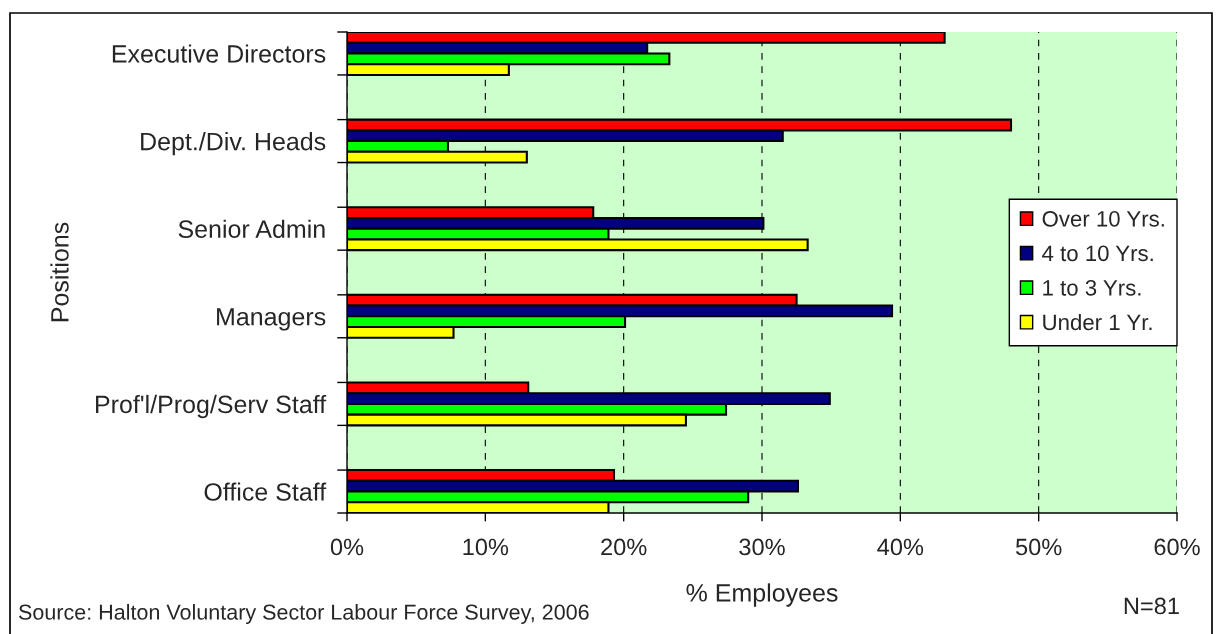  Describe the element at coordinates (1092, 287) in the screenshot. I see `legend-label: 1 to 3 Yrs.` at that location.